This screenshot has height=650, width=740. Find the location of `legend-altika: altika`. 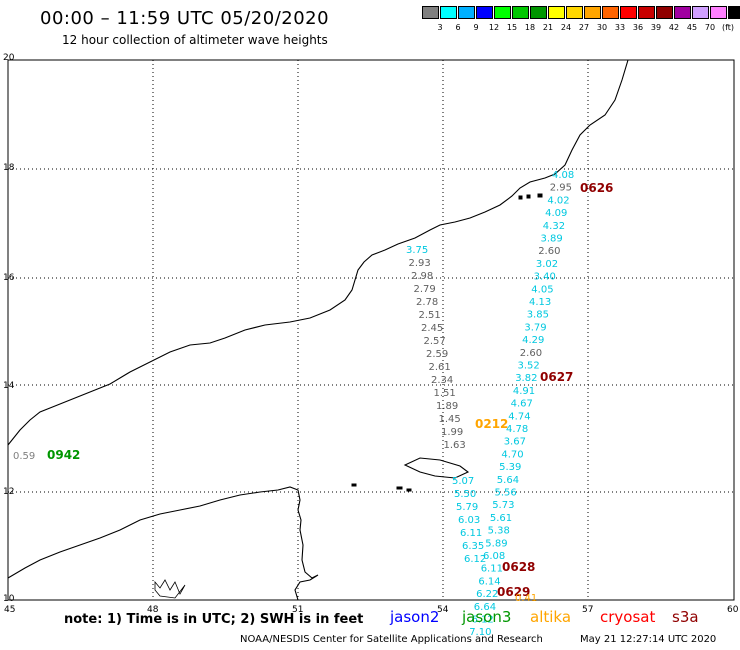

legend-altika: altika is located at coordinates (551, 617).